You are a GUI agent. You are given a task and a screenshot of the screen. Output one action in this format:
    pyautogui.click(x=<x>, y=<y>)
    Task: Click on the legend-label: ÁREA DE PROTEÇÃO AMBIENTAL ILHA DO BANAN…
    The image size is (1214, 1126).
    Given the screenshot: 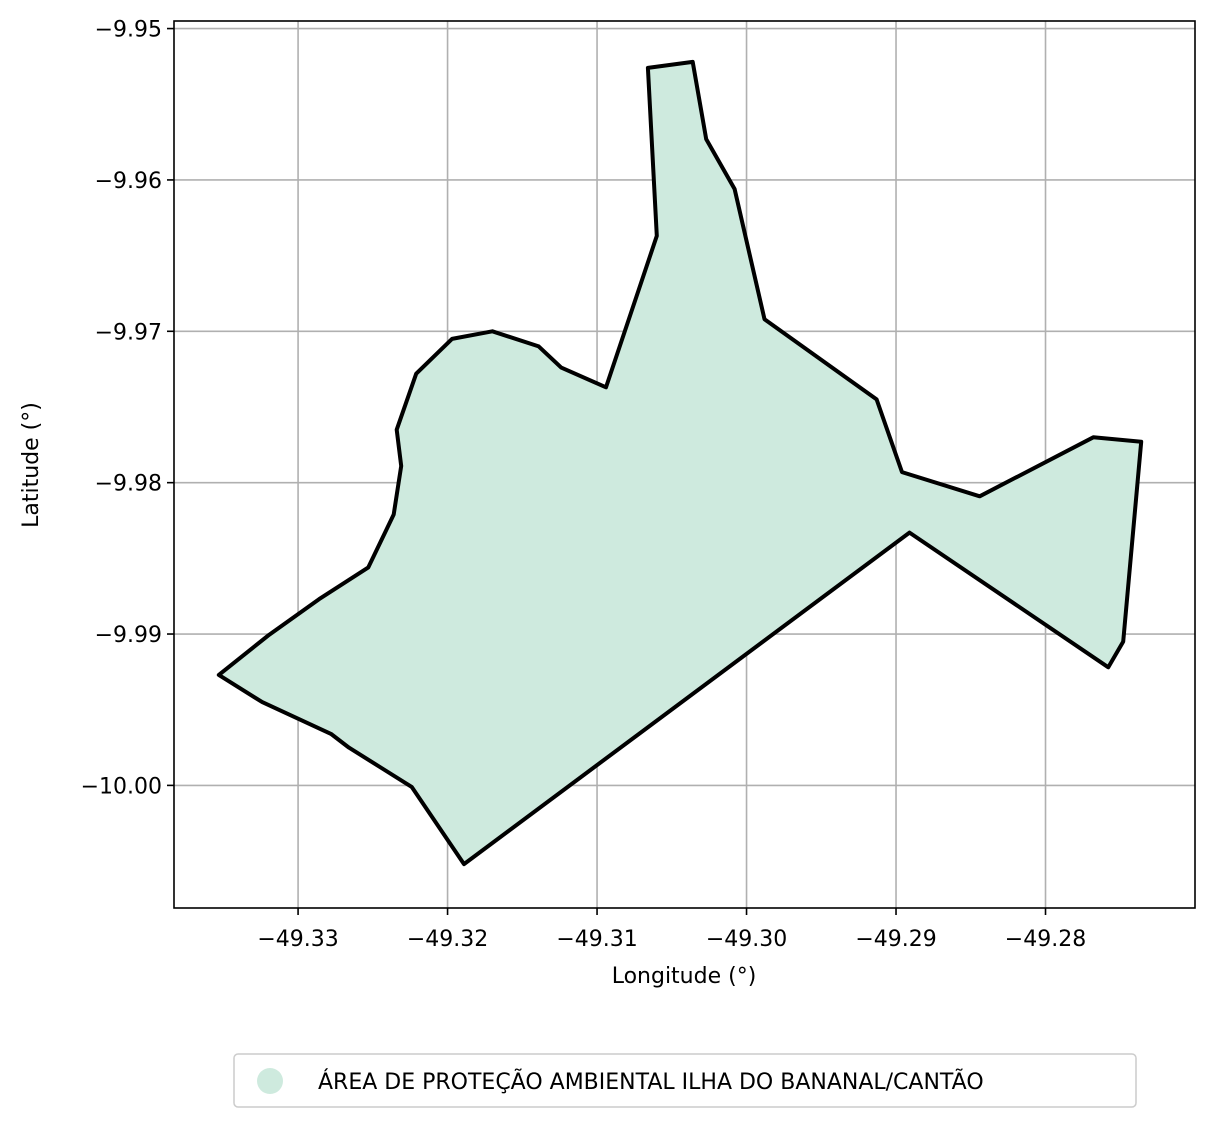 What is the action you would take?
    pyautogui.click(x=651, y=1081)
    